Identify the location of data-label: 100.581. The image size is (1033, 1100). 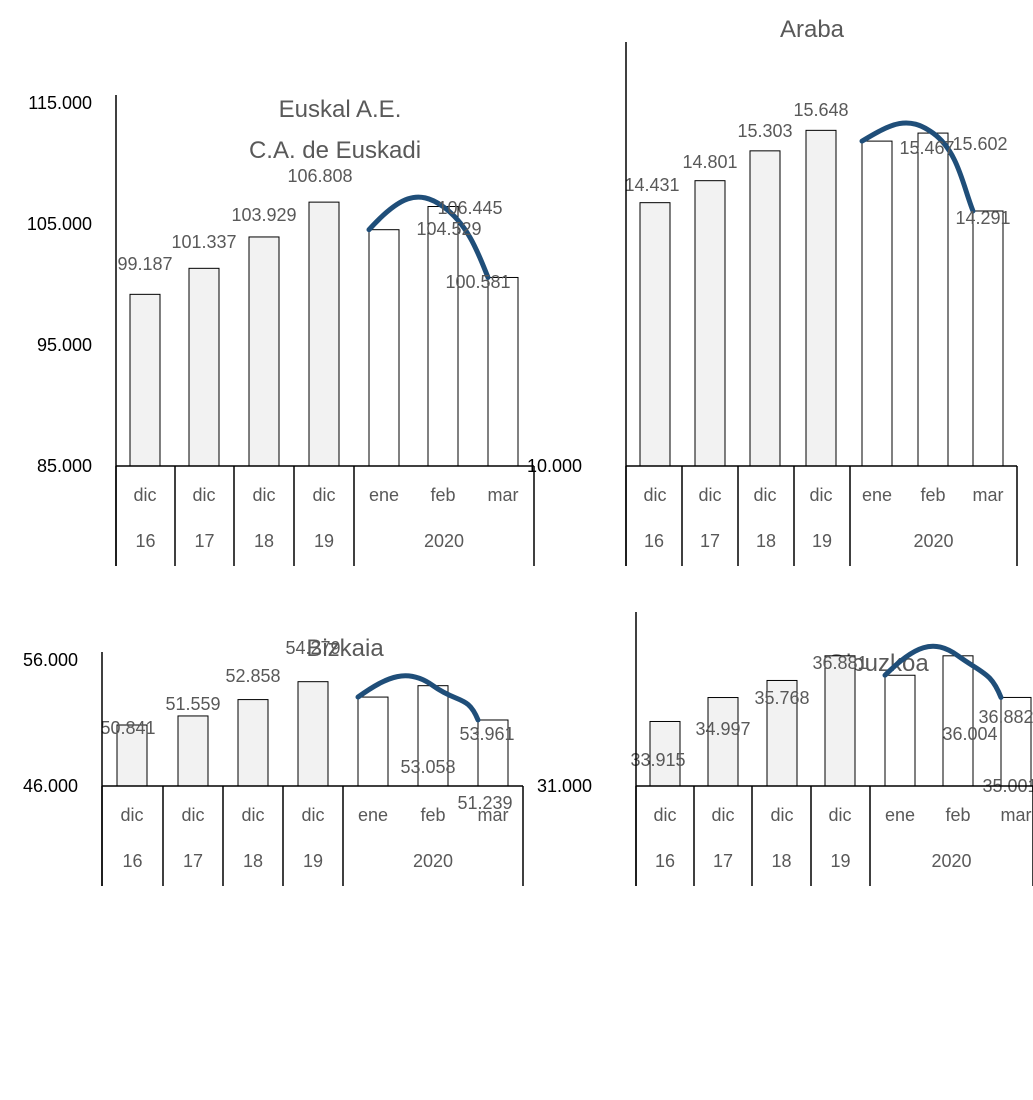
(477, 282).